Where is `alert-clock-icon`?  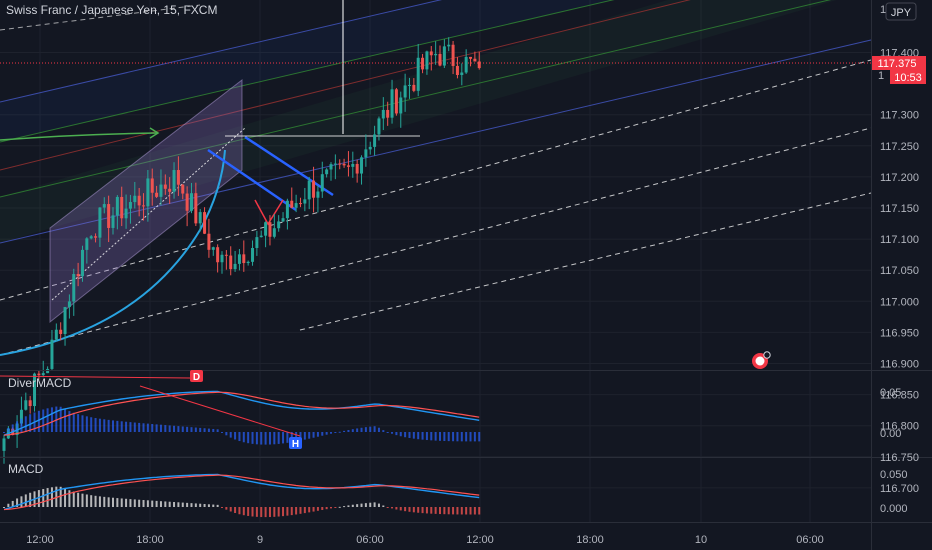
alert-clock-icon is located at coordinates (761, 360).